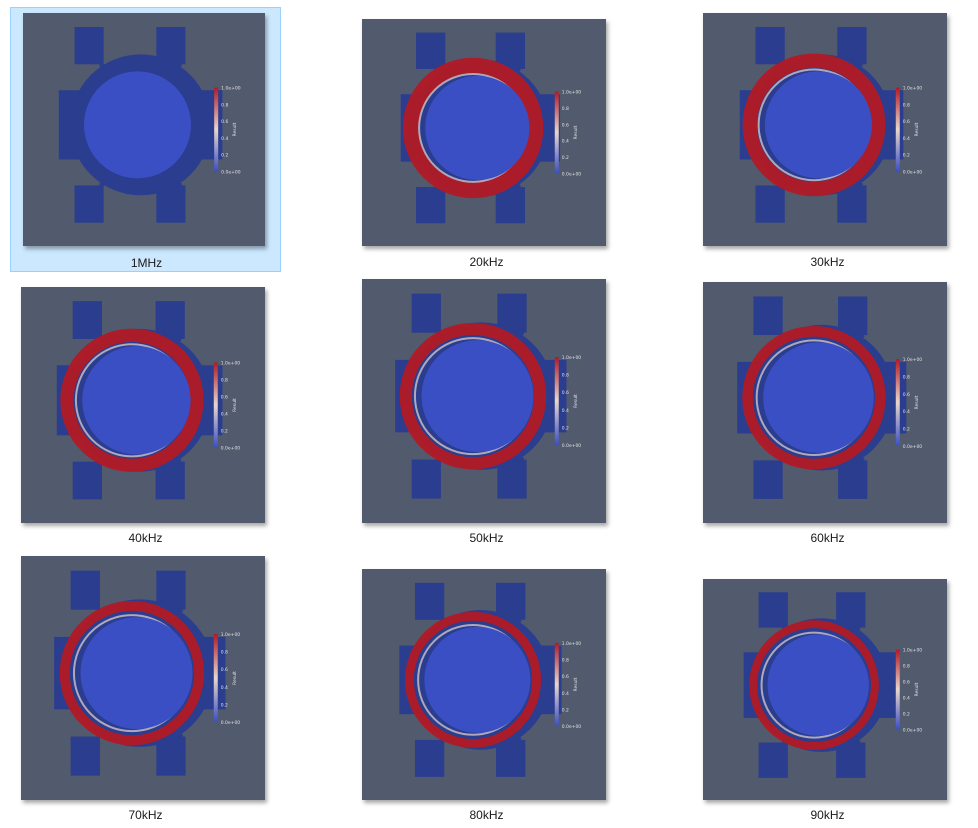  I want to click on file-name-label: 1MHz, so click(146, 263).